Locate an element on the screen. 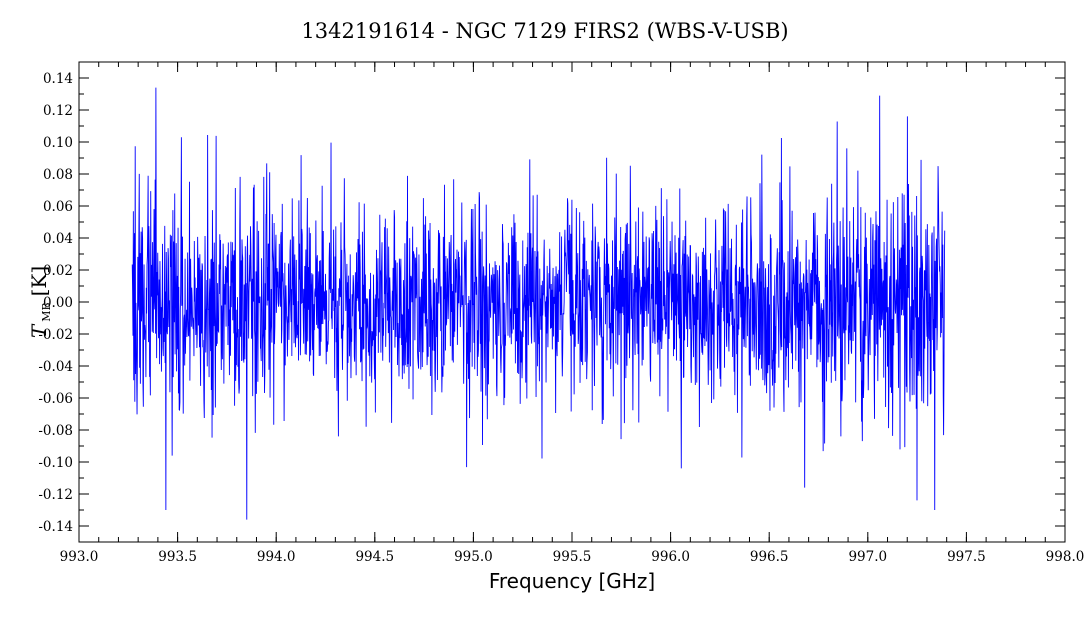 Image resolution: width=1090 pixels, height=618 pixels. y-tick-label: -0.08 is located at coordinates (55, 431).